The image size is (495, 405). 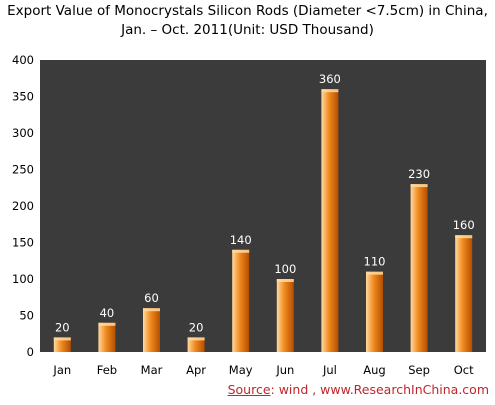 What do you see at coordinates (196, 327) in the screenshot?
I see `data-label-apr: 20` at bounding box center [196, 327].